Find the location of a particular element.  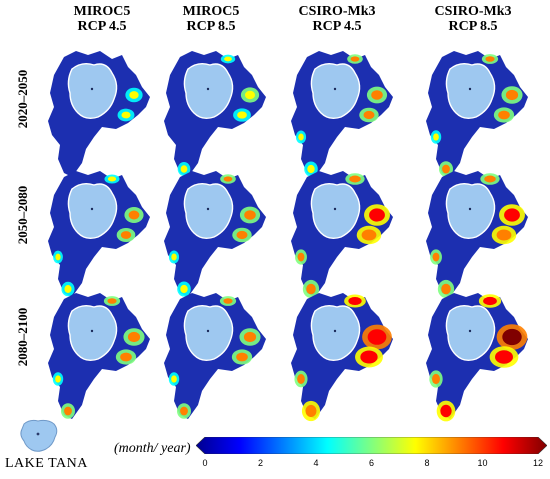

column-header-2: MIROC5 RCP 8.5 is located at coordinates (211, 19).